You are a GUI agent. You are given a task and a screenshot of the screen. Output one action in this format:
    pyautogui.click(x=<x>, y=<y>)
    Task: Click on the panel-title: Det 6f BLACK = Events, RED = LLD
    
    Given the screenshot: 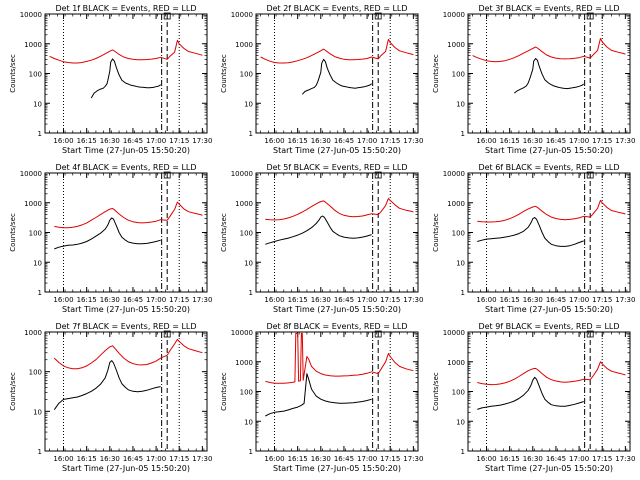 What is the action you would take?
    pyautogui.click(x=548, y=167)
    